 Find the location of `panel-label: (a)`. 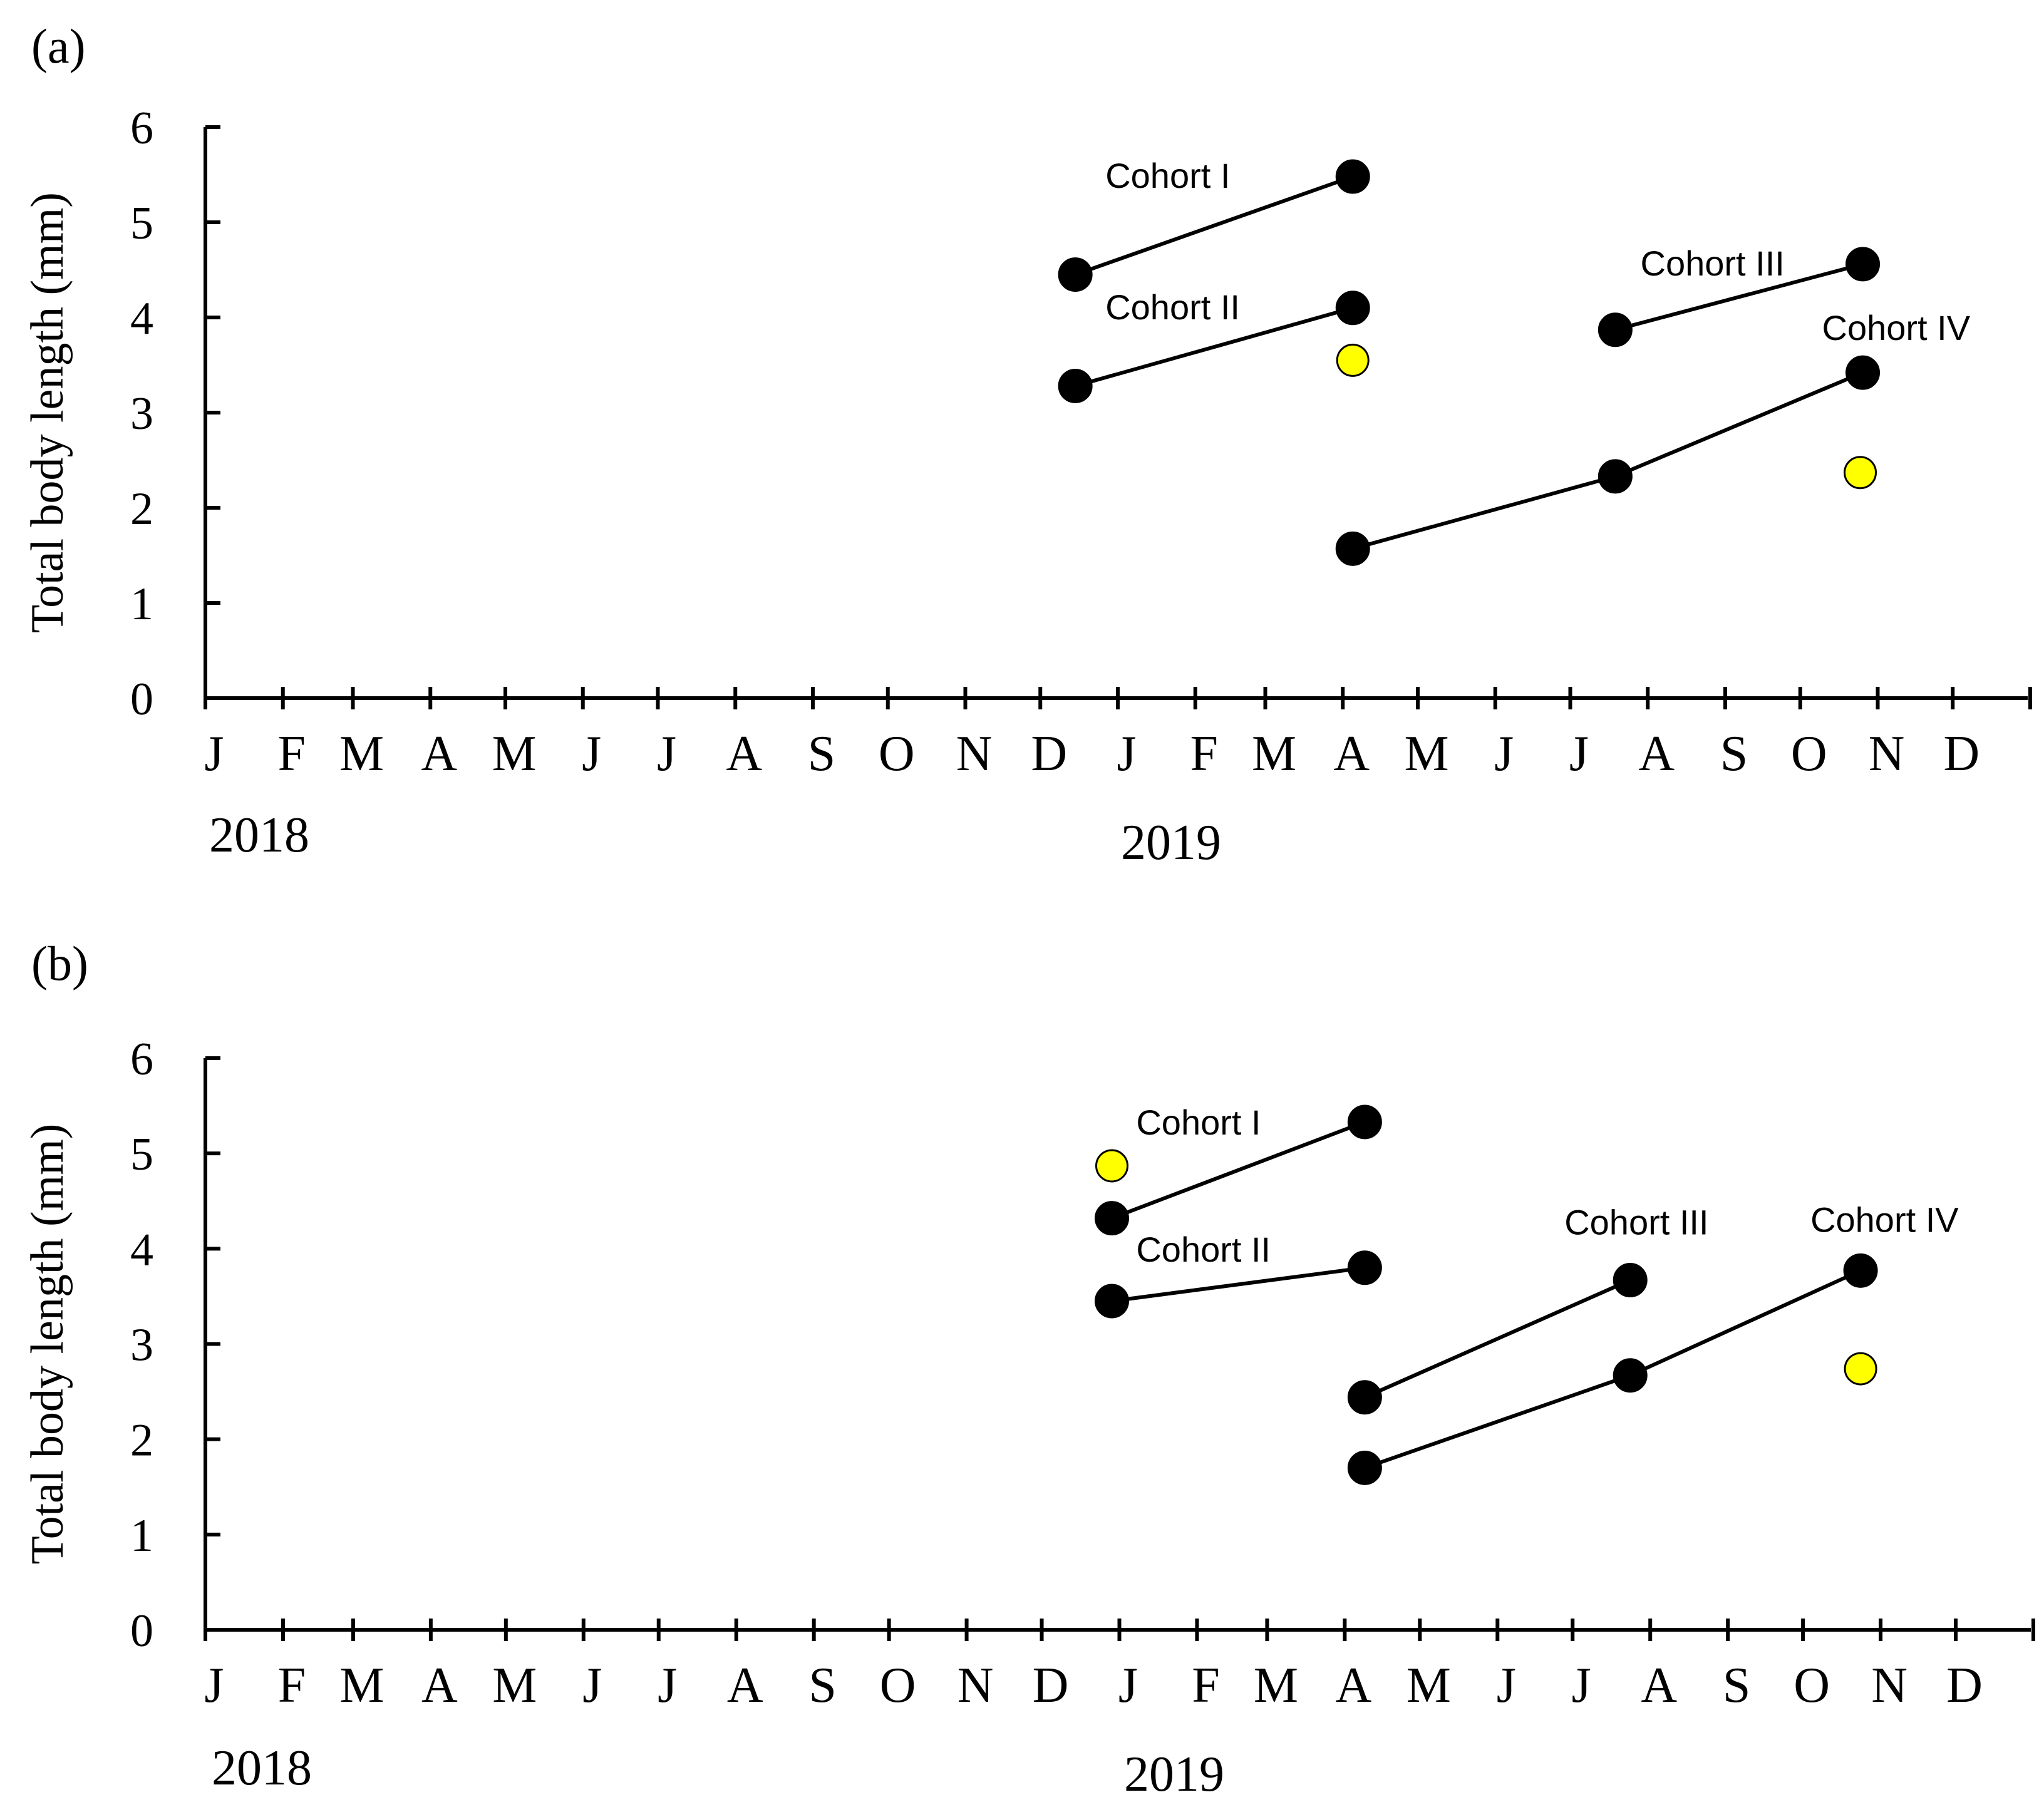

panel-label: (a) is located at coordinates (58, 46).